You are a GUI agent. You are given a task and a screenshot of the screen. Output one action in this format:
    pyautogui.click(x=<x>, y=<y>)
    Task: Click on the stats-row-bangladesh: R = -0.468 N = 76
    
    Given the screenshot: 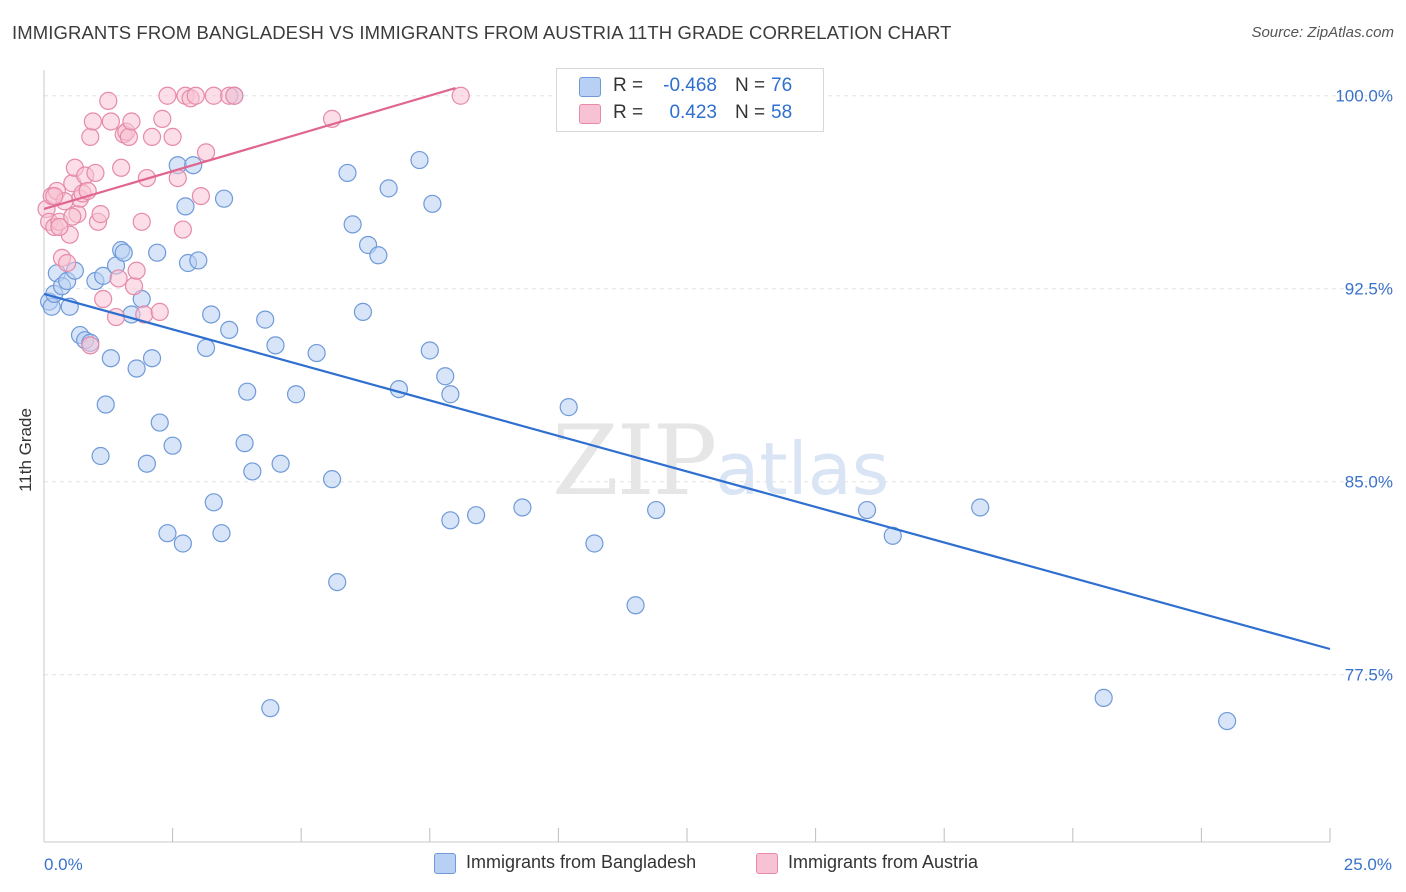 What is the action you would take?
    pyautogui.click(x=690, y=87)
    